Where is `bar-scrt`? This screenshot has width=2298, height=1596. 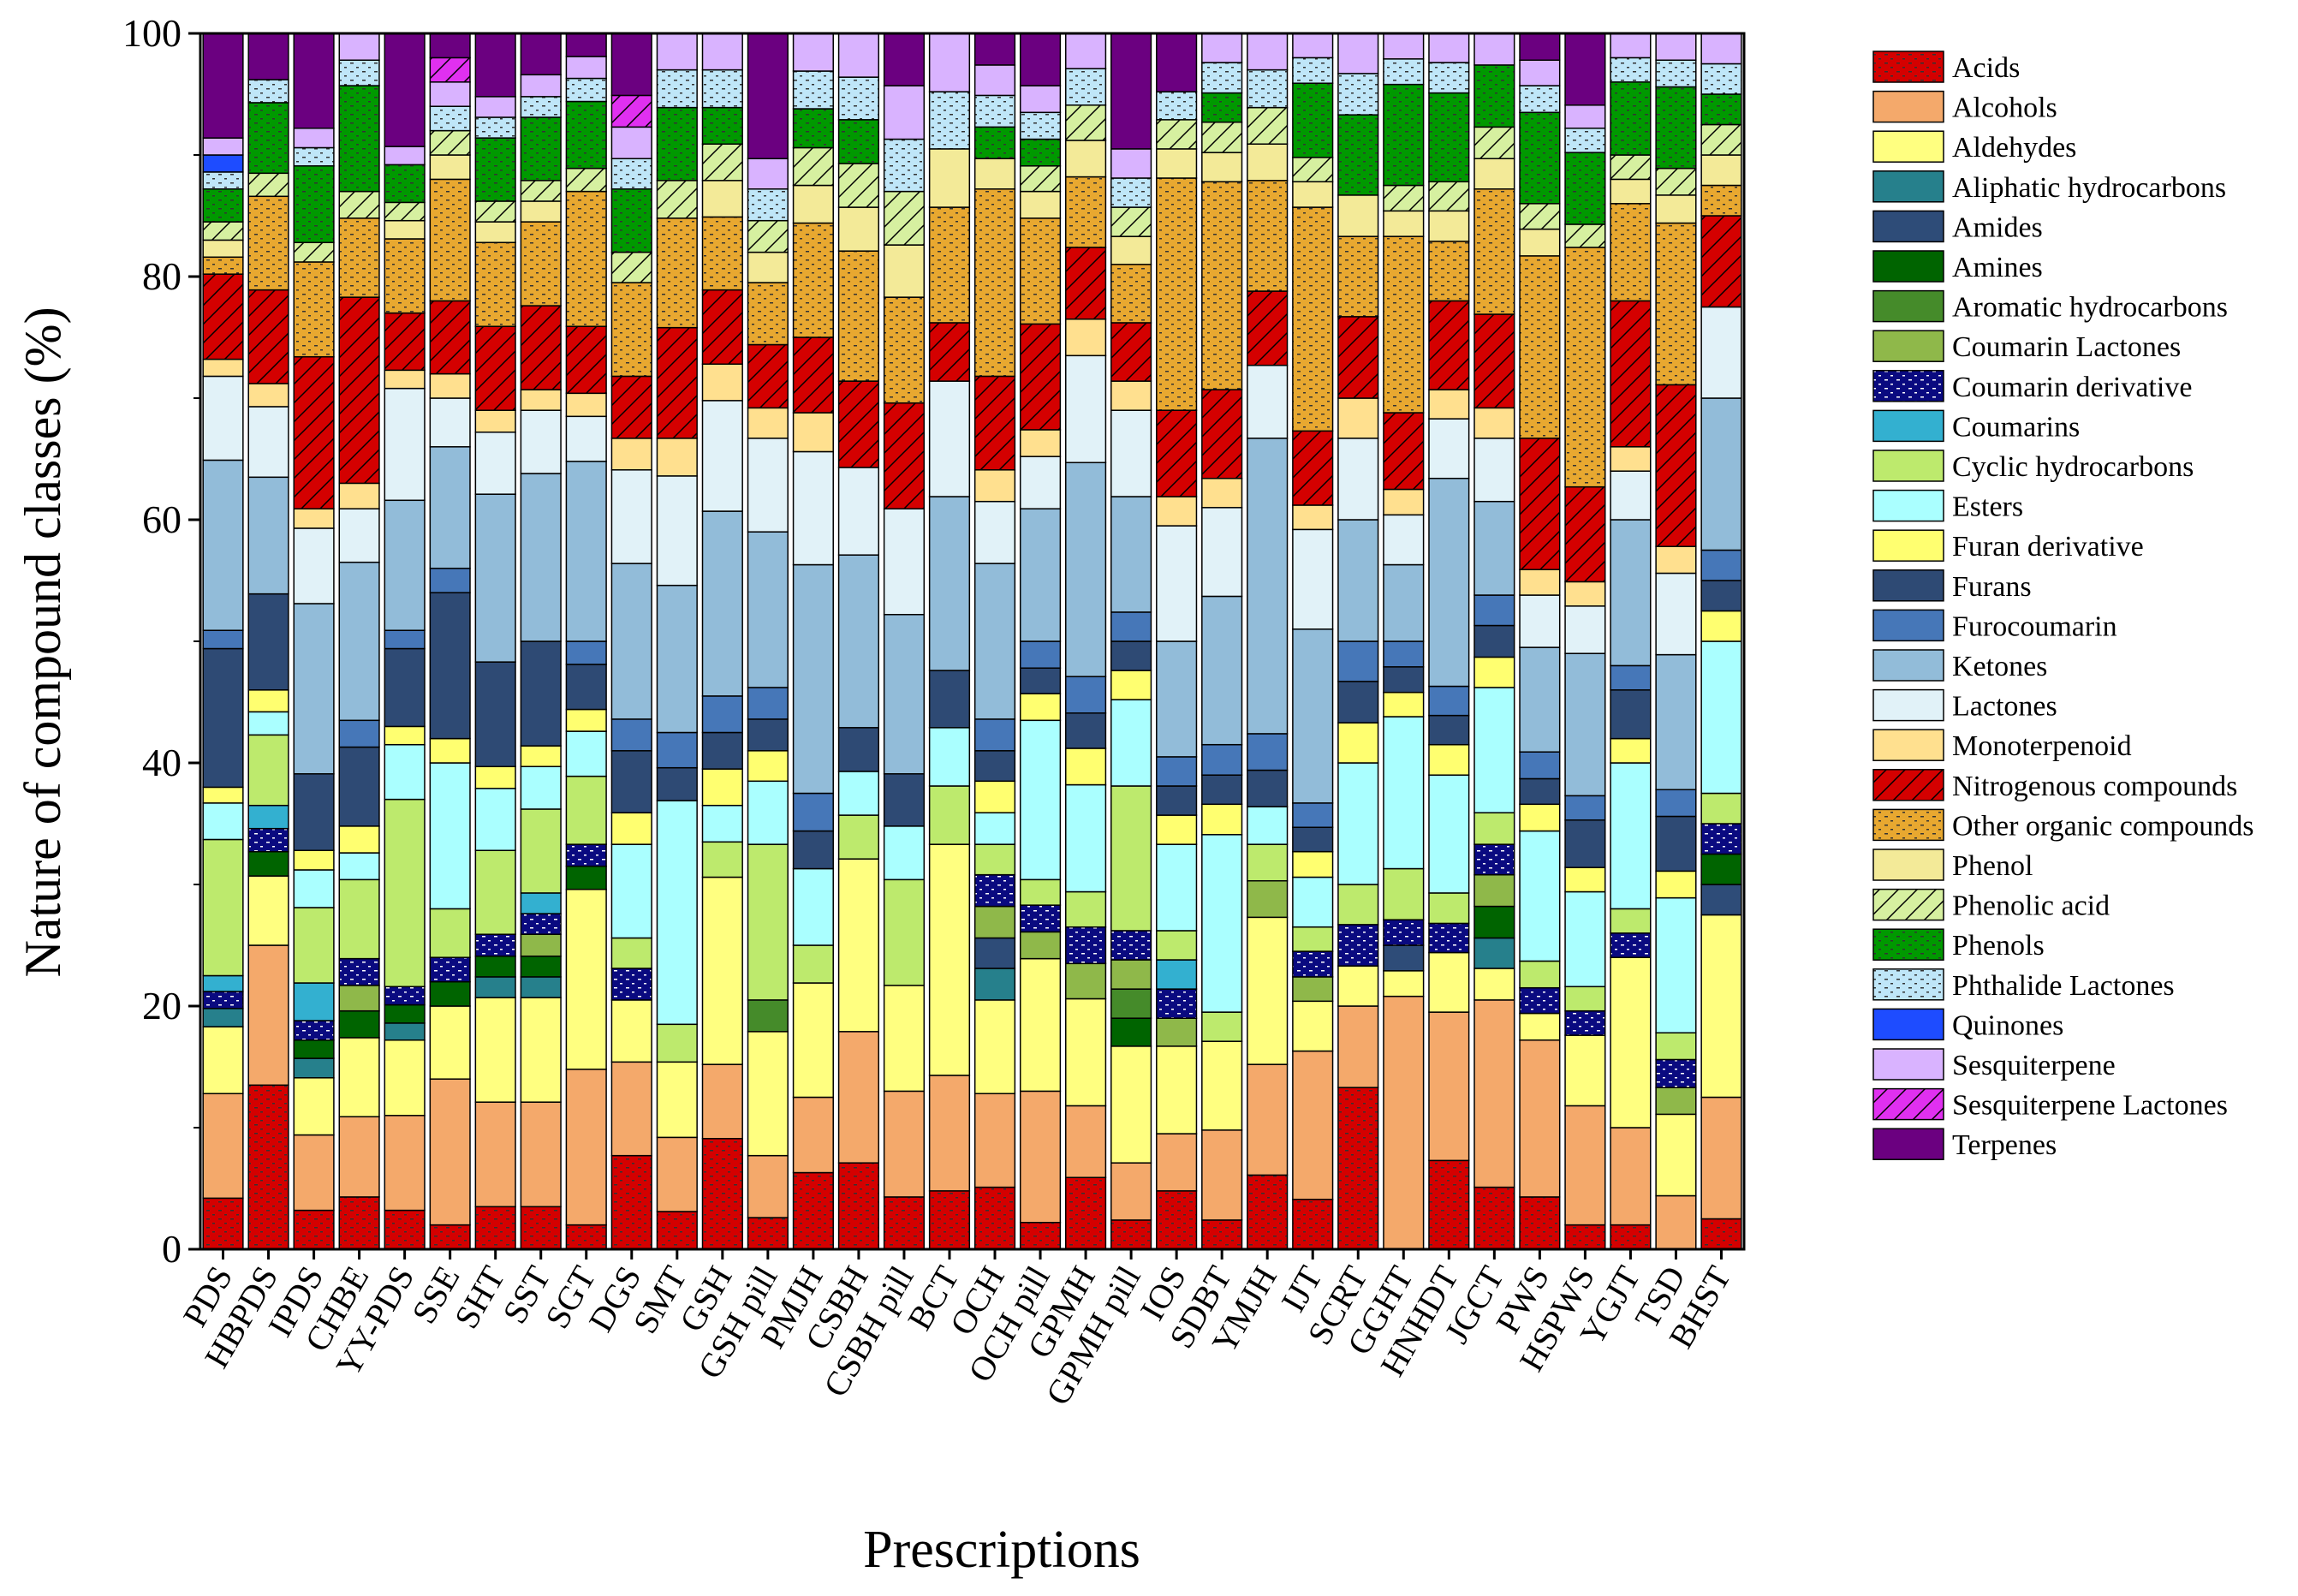
bar-scrt is located at coordinates (1358, 641).